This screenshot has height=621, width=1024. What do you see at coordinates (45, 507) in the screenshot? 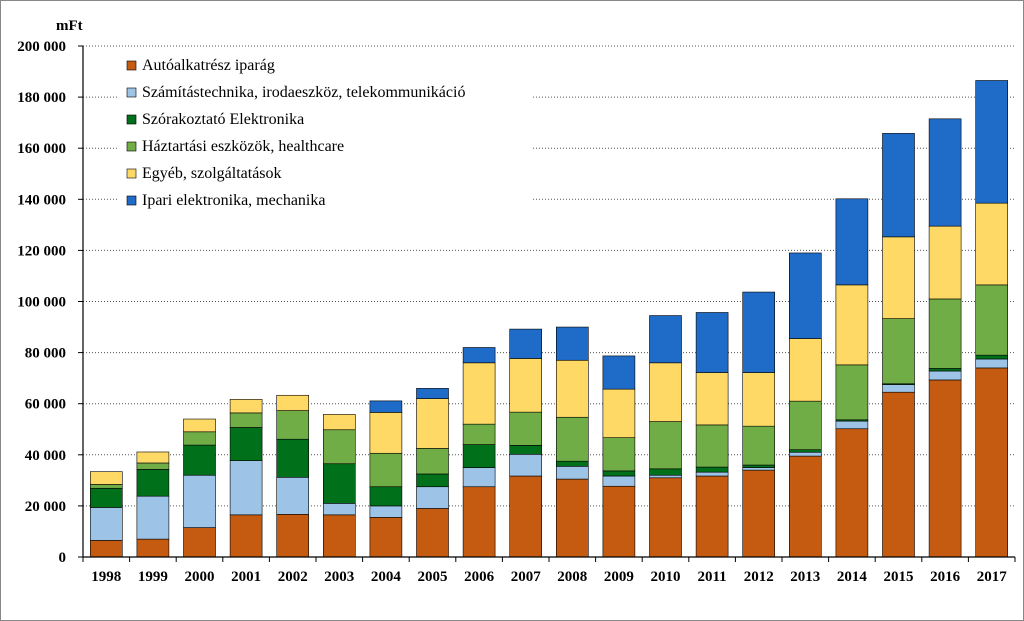
I see `y-tick-label: 20 000` at bounding box center [45, 507].